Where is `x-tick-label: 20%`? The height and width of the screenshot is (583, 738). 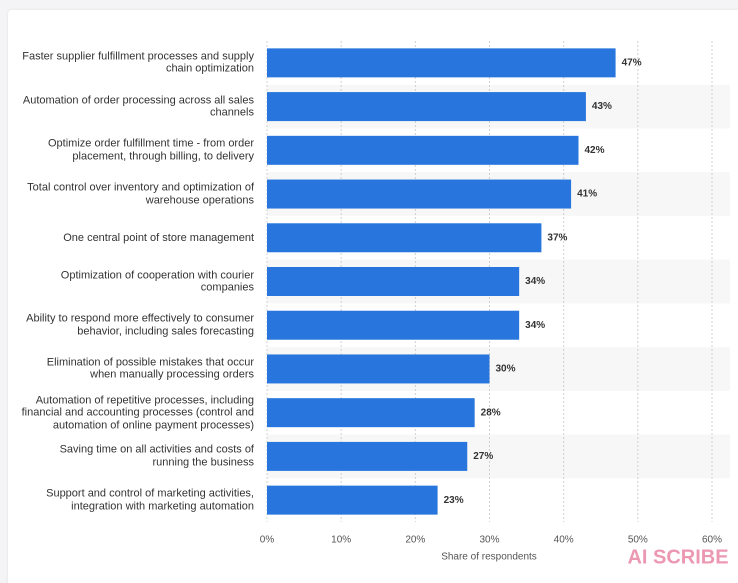 x-tick-label: 20% is located at coordinates (415, 540).